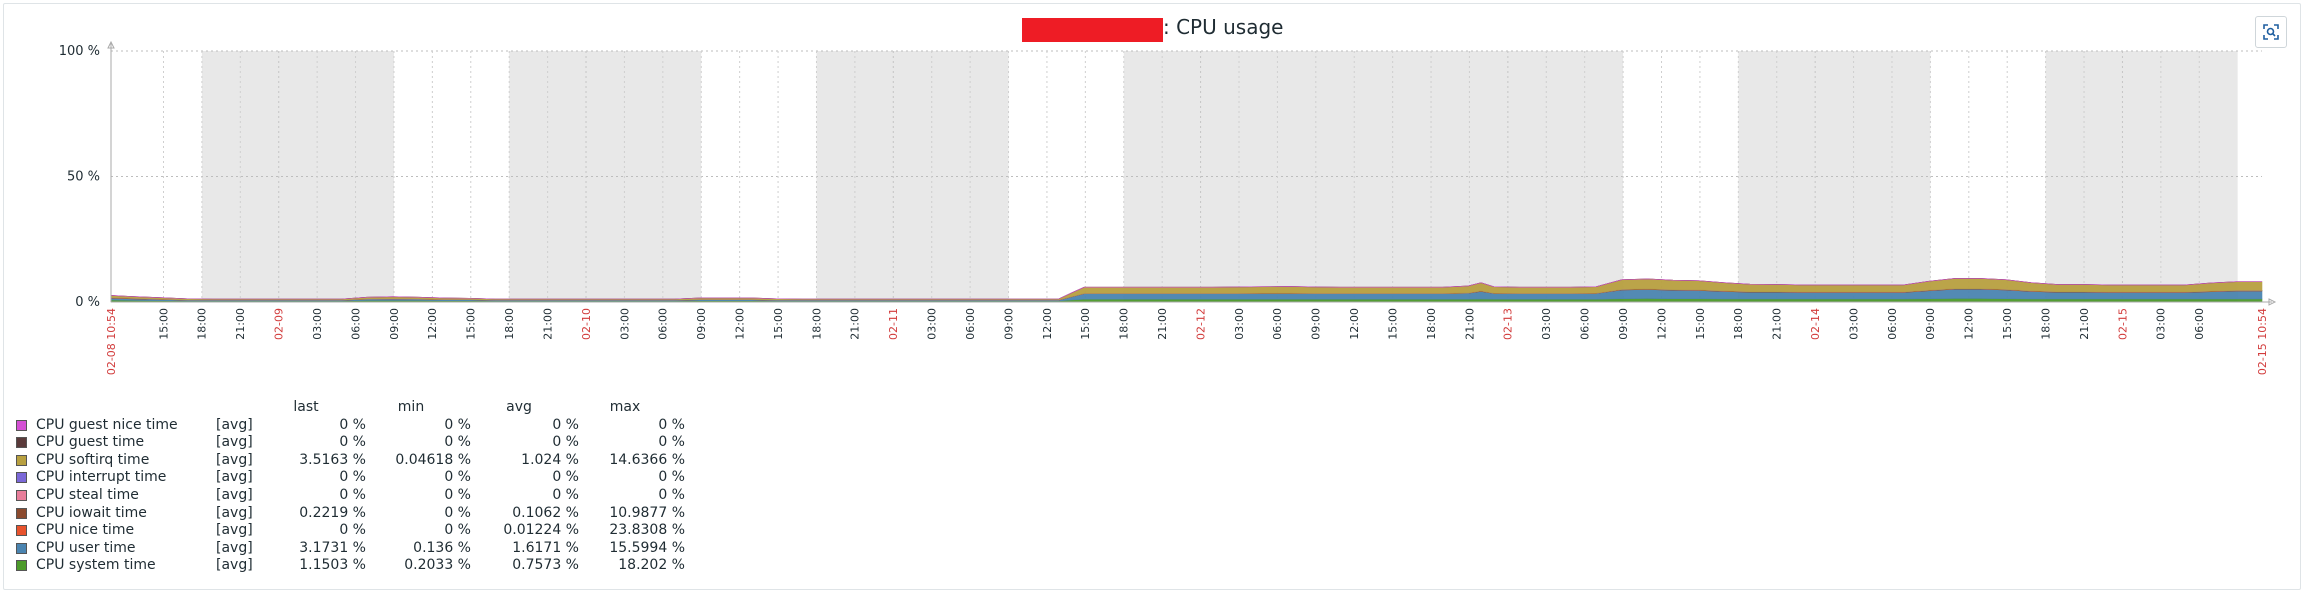  Describe the element at coordinates (93, 459) in the screenshot. I see `legend-series-name: CPU softirq time` at that location.